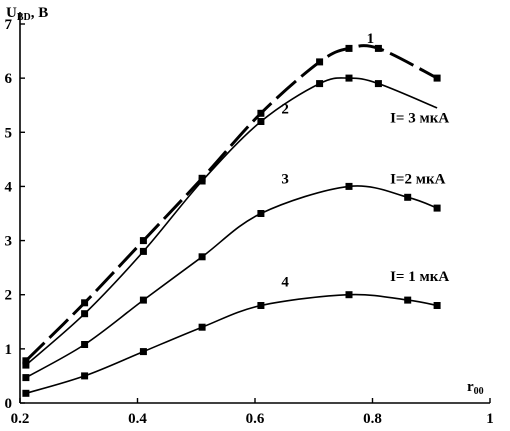 This screenshot has width=510, height=431. Describe the element at coordinates (419, 119) in the screenshot. I see `annotation-current-3: I= 3 мкА` at that location.